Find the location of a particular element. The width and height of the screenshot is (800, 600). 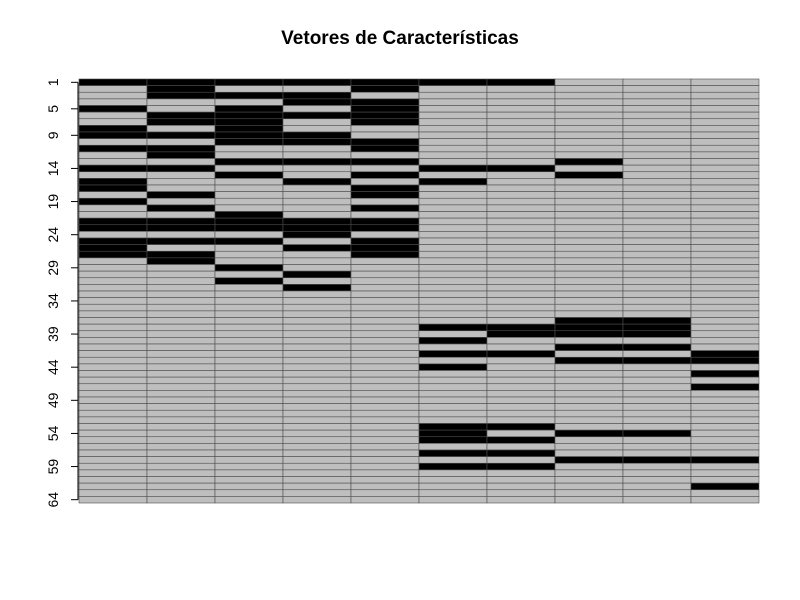

heatmap-cell-c3-r47 is located at coordinates (249, 387).